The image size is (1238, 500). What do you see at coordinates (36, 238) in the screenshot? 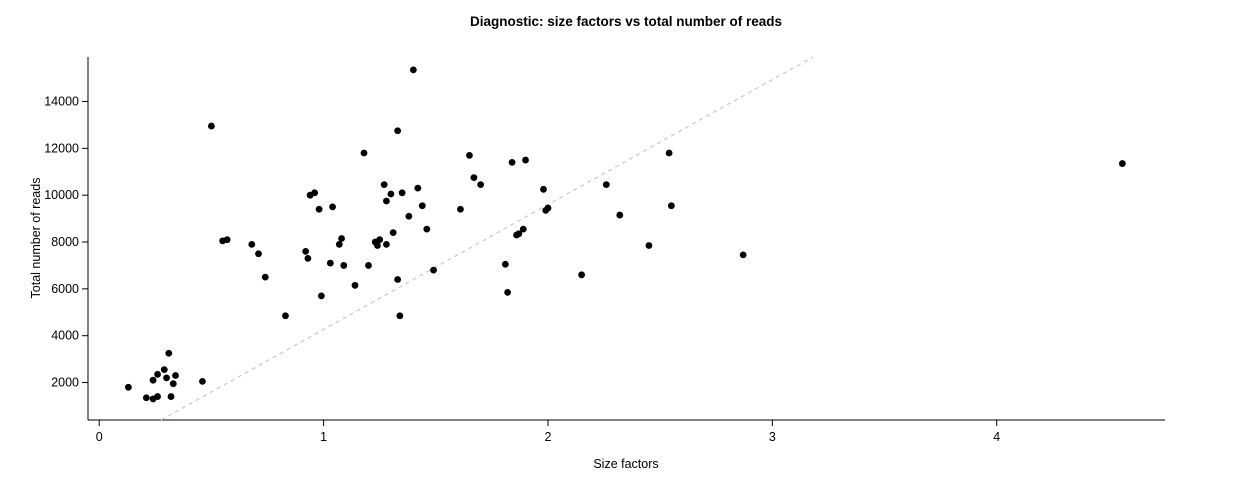
I see `y-axis-label: Total number of reads` at bounding box center [36, 238].